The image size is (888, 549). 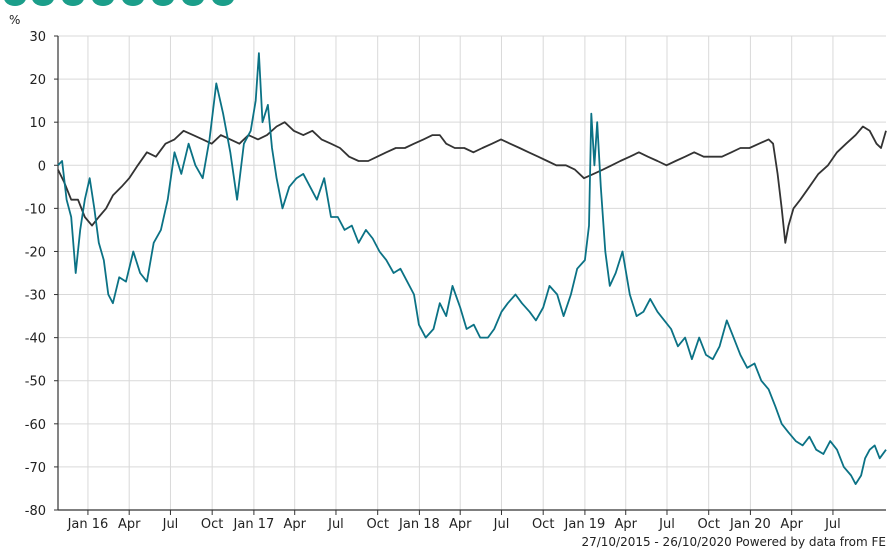 What do you see at coordinates (120, 4) in the screenshot?
I see `header-banner` at bounding box center [120, 4].